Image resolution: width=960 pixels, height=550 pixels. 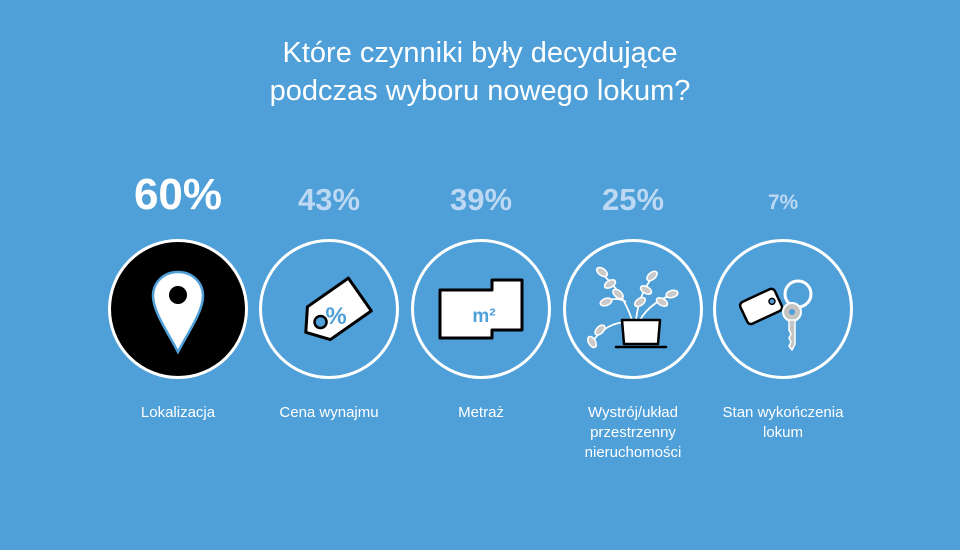 What do you see at coordinates (480, 91) in the screenshot?
I see `title-line-2: podczas wyboru nowego lokum?` at bounding box center [480, 91].